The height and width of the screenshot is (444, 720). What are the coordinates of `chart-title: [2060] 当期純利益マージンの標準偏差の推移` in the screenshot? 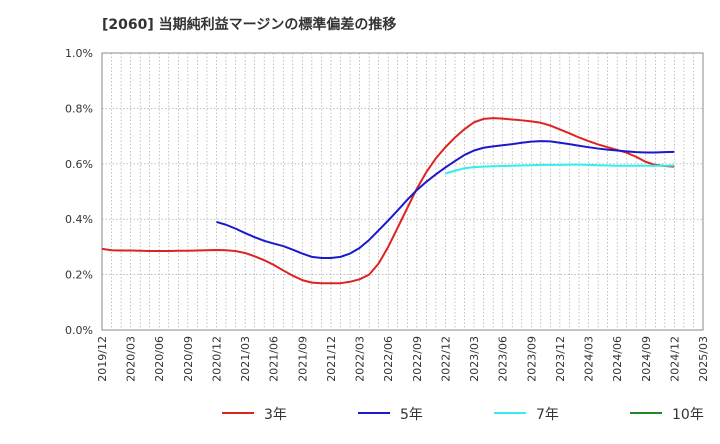 It's located at (249, 25).